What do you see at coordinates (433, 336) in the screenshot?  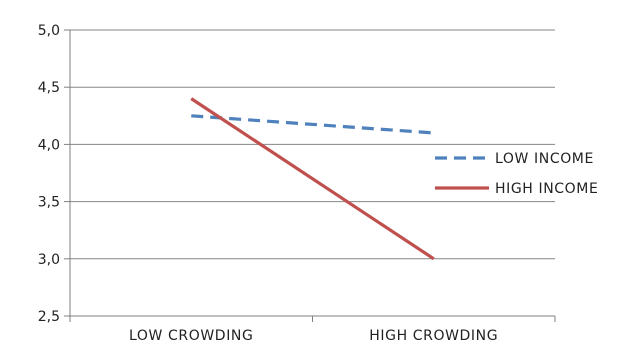 I see `x-tick-label: HIGH CROWDING` at bounding box center [433, 336].